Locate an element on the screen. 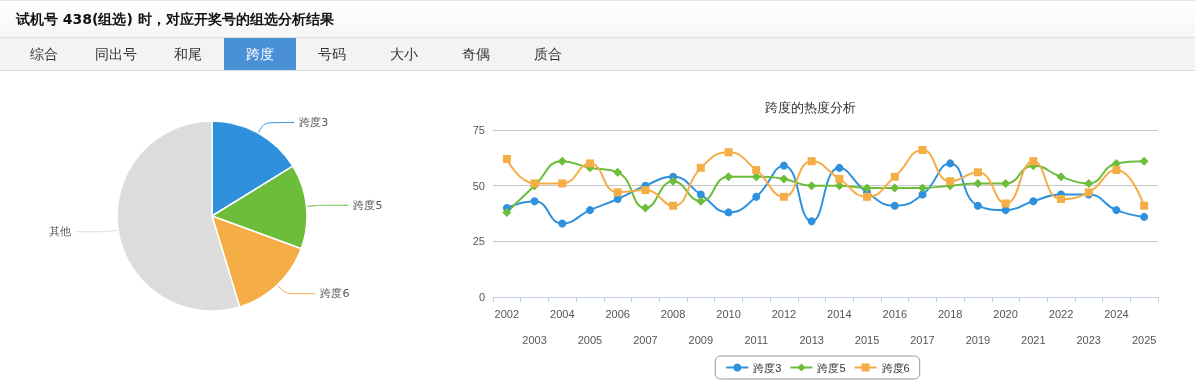 This screenshot has height=385, width=1195. y-tick-label: 0 is located at coordinates (481, 297).